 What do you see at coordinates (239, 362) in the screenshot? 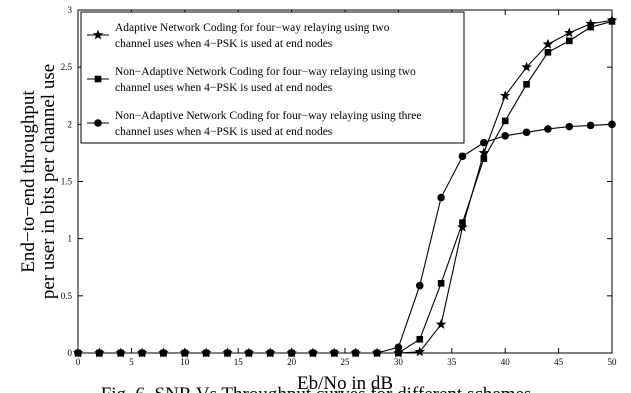
I see `x-tick-label: 15` at bounding box center [239, 362].